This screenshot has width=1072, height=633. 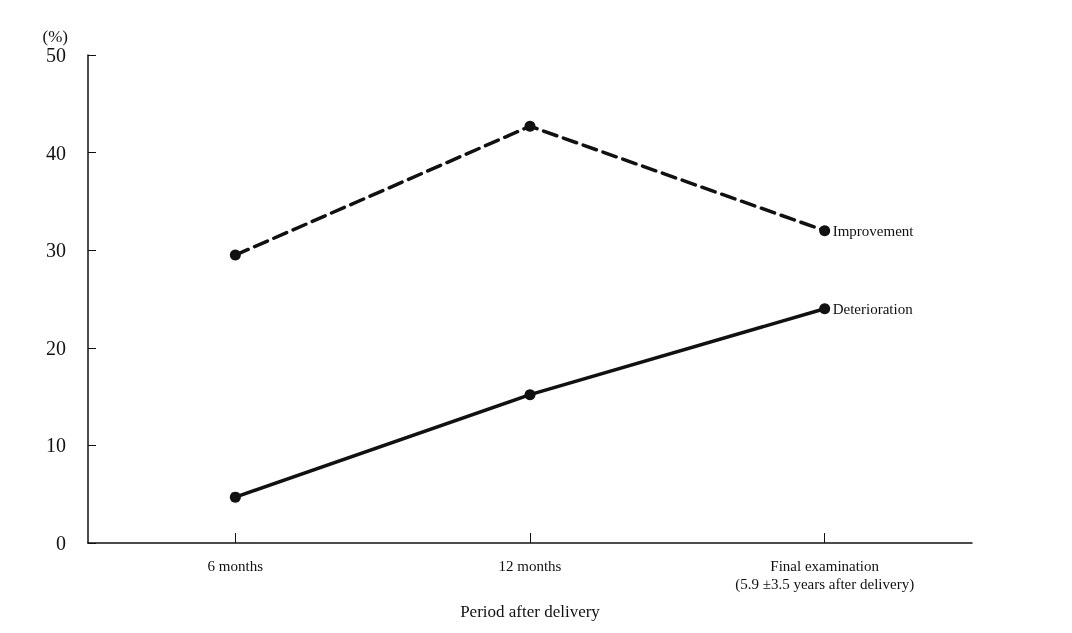 What do you see at coordinates (873, 308) in the screenshot?
I see `series-label: Deterioration` at bounding box center [873, 308].